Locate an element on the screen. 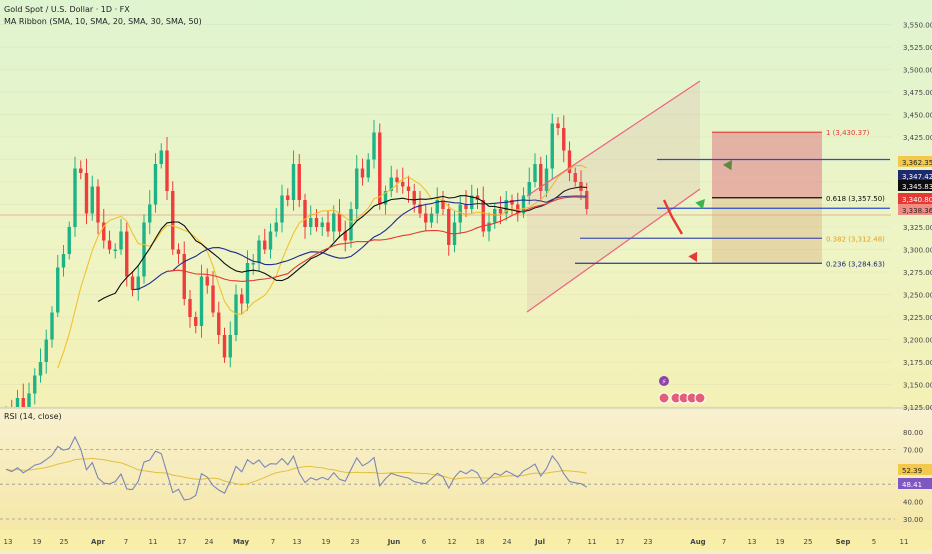  x-tick-label: 13 is located at coordinates (8, 542).